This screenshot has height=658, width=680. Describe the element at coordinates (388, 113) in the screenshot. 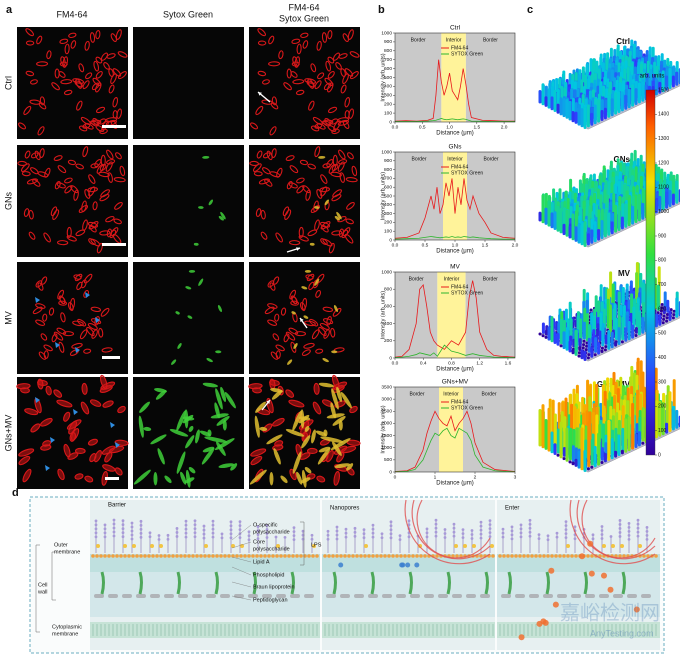

I see `y-tick-label: 100` at that location.